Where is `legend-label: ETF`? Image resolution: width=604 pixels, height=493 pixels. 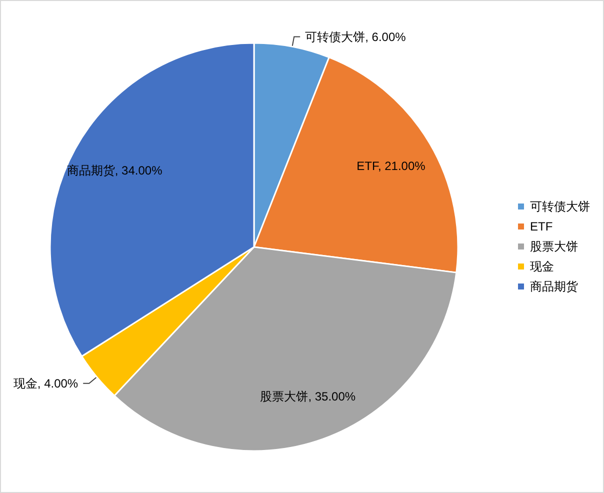
legend-label: ETF is located at coordinates (541, 227).